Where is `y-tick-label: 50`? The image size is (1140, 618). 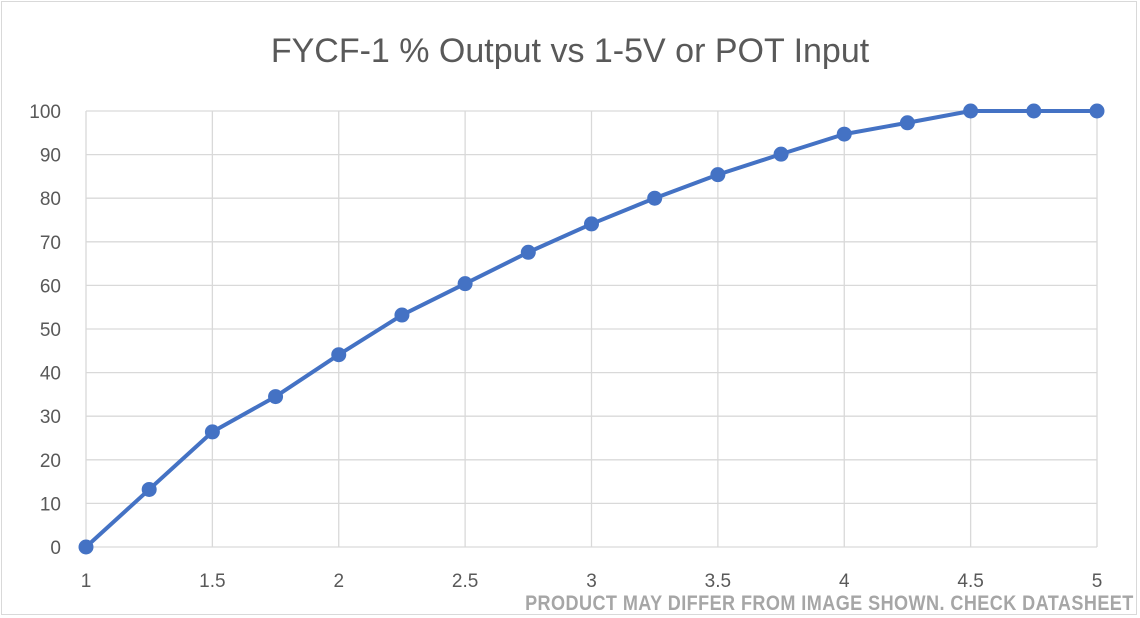
y-tick-label: 50 is located at coordinates (50, 330).